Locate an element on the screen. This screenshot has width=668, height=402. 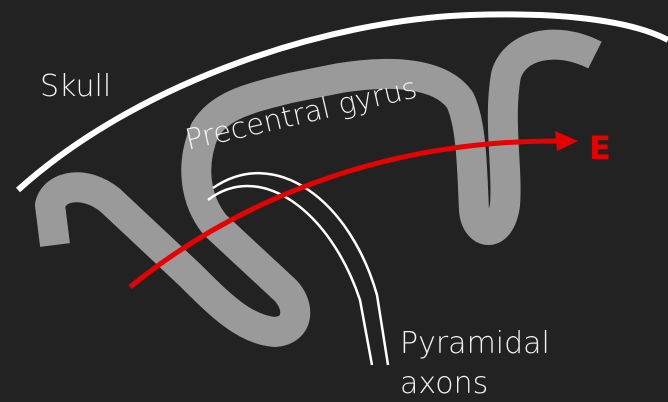
arrow-head is located at coordinates (566, 141).